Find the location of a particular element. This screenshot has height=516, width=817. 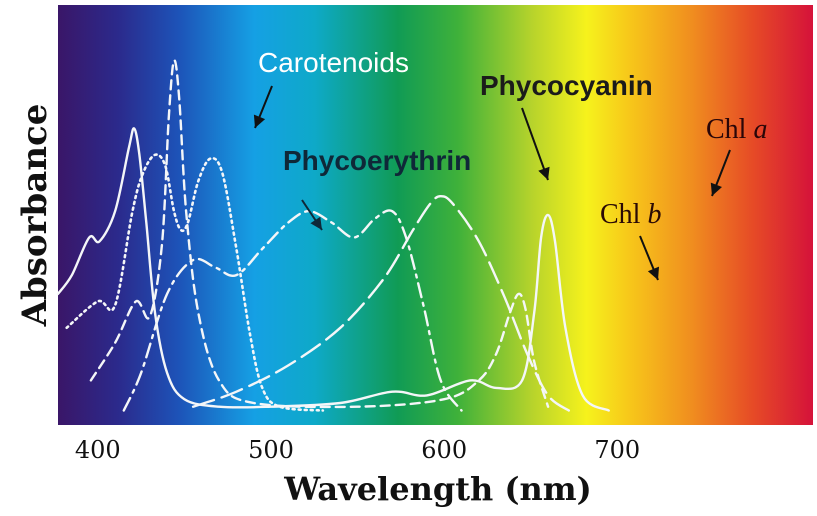

chl-b-label-italic: b is located at coordinates (654, 214).